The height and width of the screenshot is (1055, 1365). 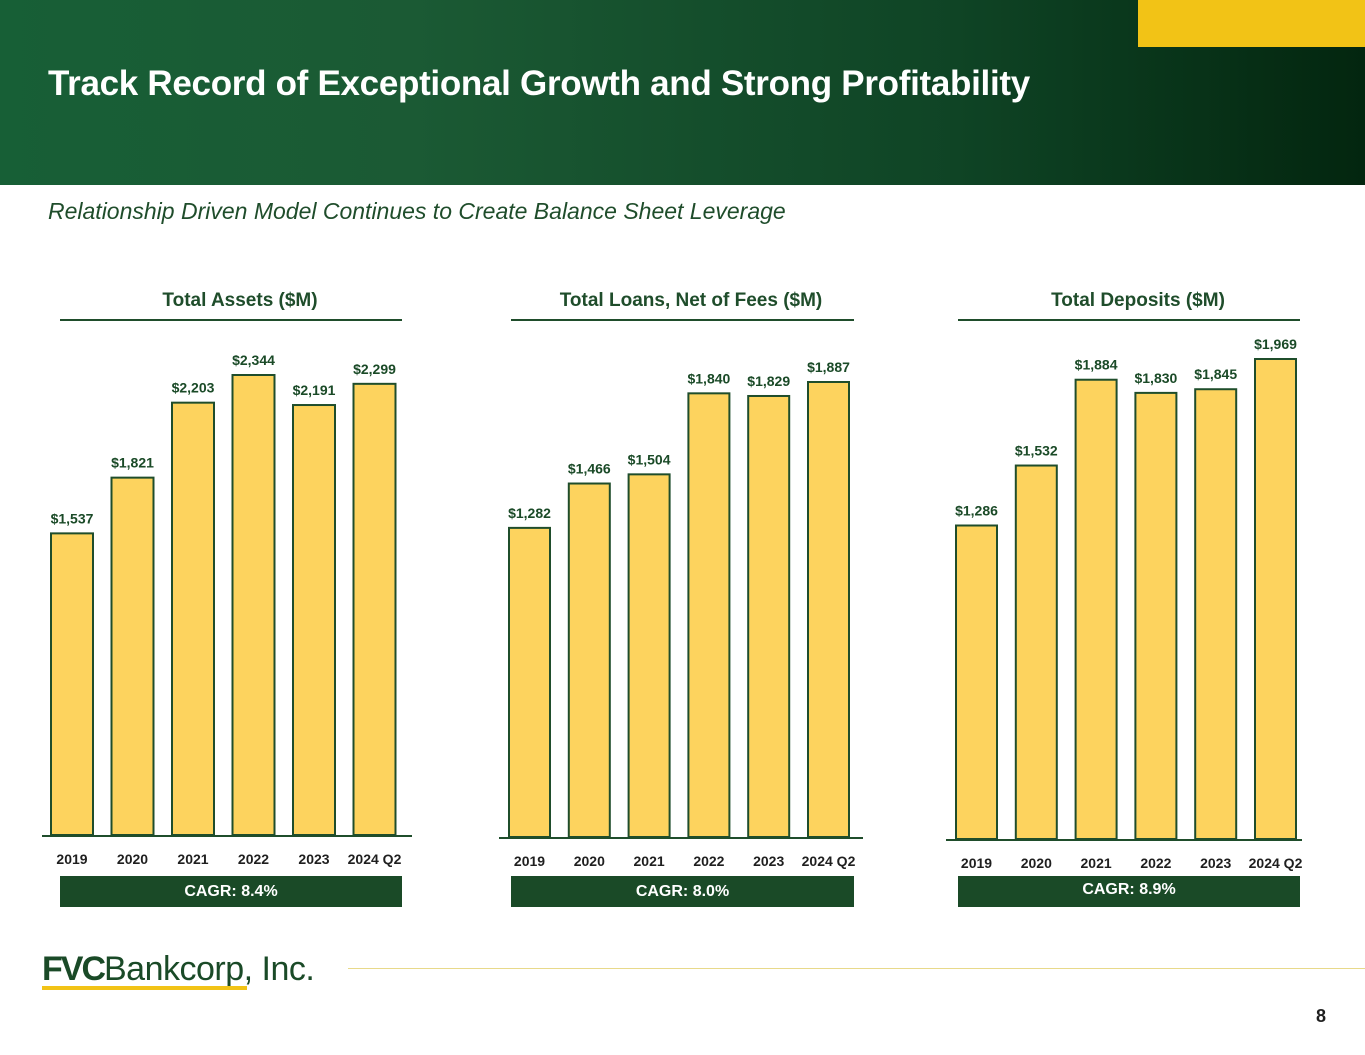 I want to click on footer-rule, so click(x=856, y=968).